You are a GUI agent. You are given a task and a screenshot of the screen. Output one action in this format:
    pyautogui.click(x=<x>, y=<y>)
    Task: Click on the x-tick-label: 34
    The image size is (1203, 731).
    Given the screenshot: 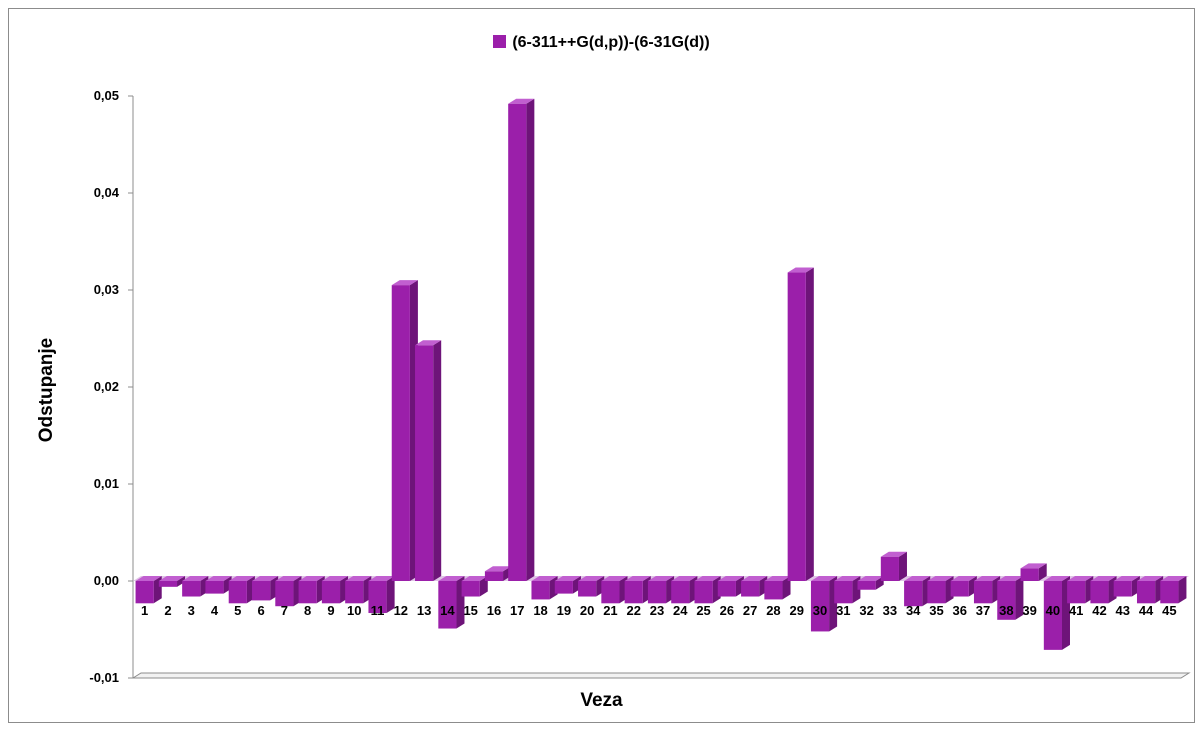 What is the action you would take?
    pyautogui.click(x=913, y=610)
    